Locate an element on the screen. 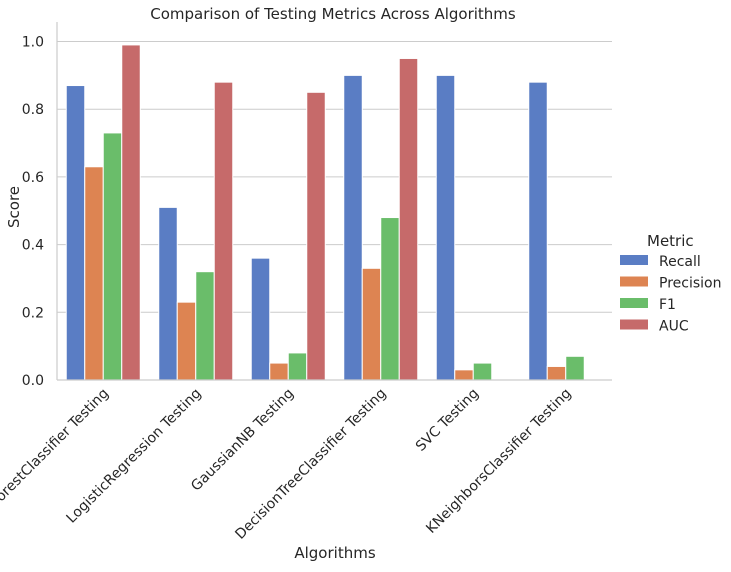 The height and width of the screenshot is (572, 731). legend-swatch-recall is located at coordinates (634, 260).